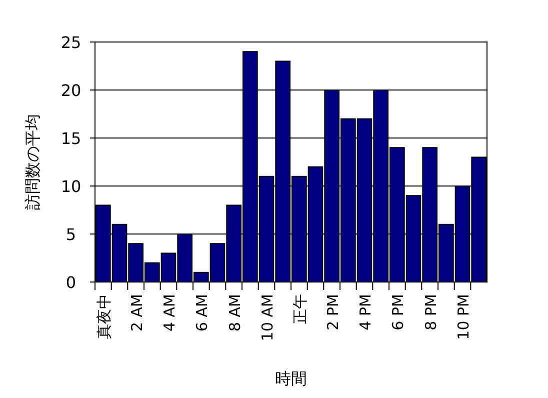 The image size is (548, 398). What do you see at coordinates (267, 318) in the screenshot?
I see `x-tick-label: 10 AM` at bounding box center [267, 318].